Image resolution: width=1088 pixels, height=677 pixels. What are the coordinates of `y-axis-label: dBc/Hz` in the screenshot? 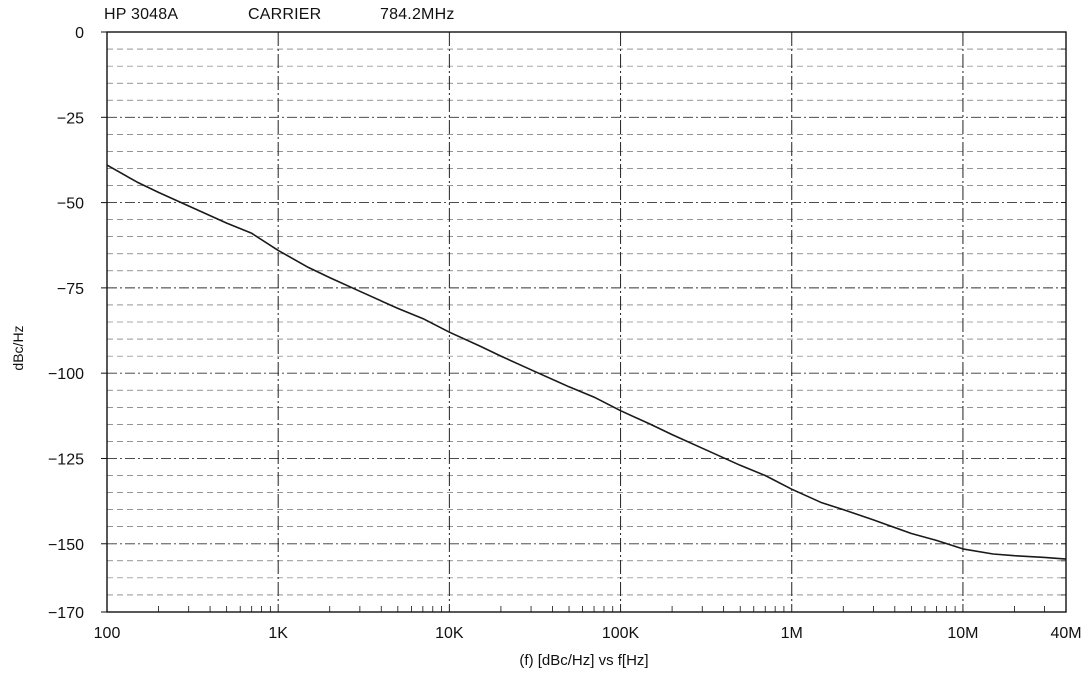 It's located at (18, 348).